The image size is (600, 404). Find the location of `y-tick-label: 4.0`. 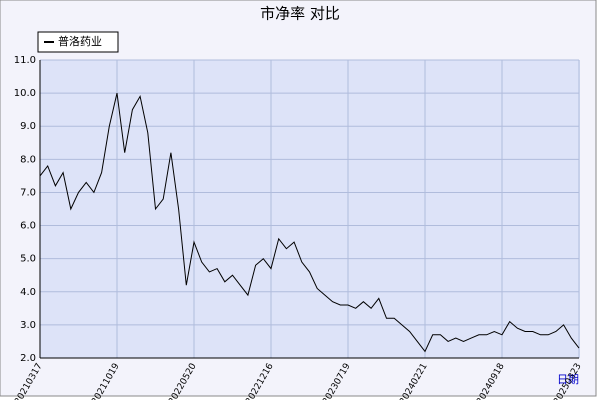

y-tick-label: 4.0 is located at coordinates (28, 292).